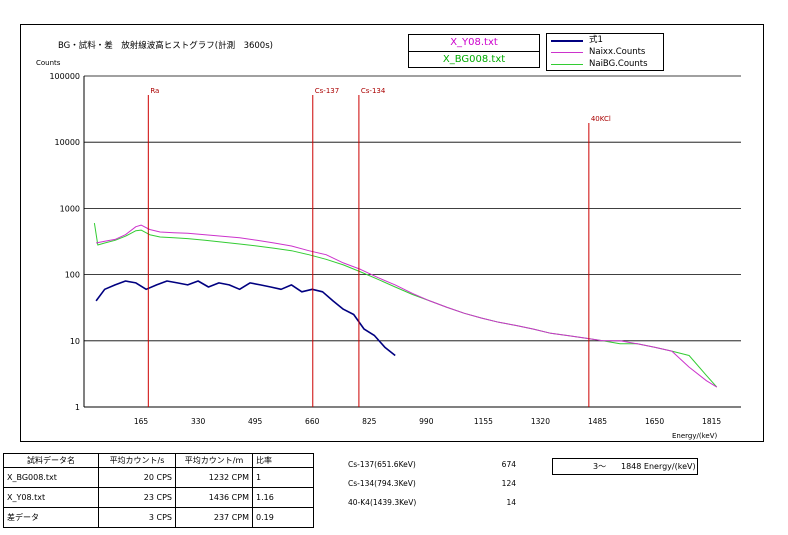 This screenshot has width=788, height=535. I want to click on x-tick-label: 1155, so click(483, 421).